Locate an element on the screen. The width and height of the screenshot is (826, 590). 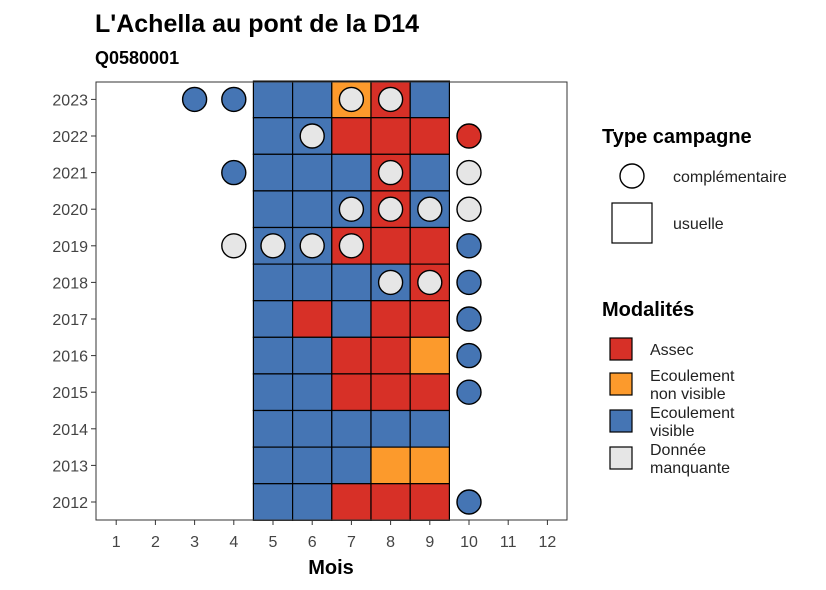
legend-key-usuelle is located at coordinates (632, 223).